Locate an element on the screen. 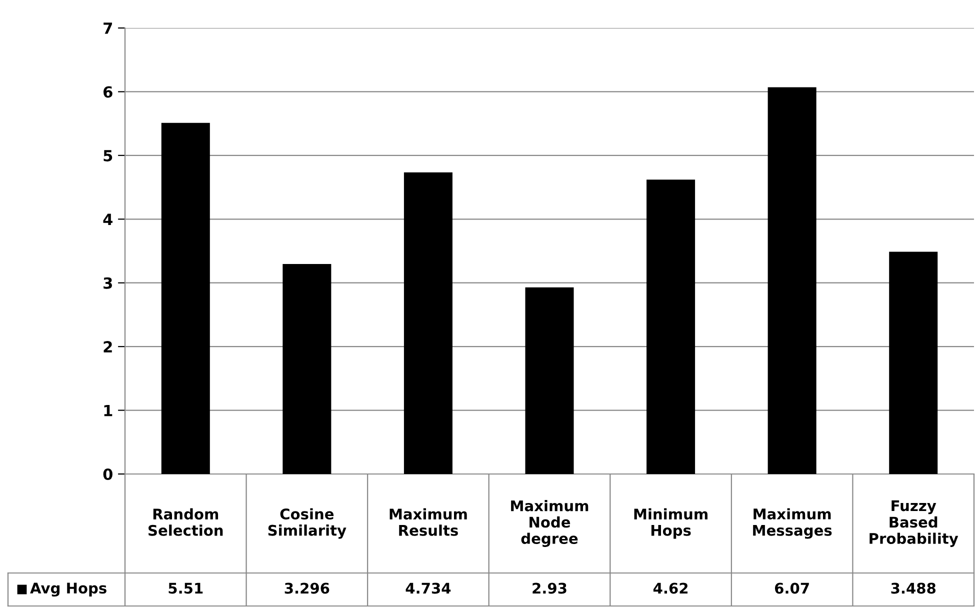  data-label: 5.51 is located at coordinates (185, 588).